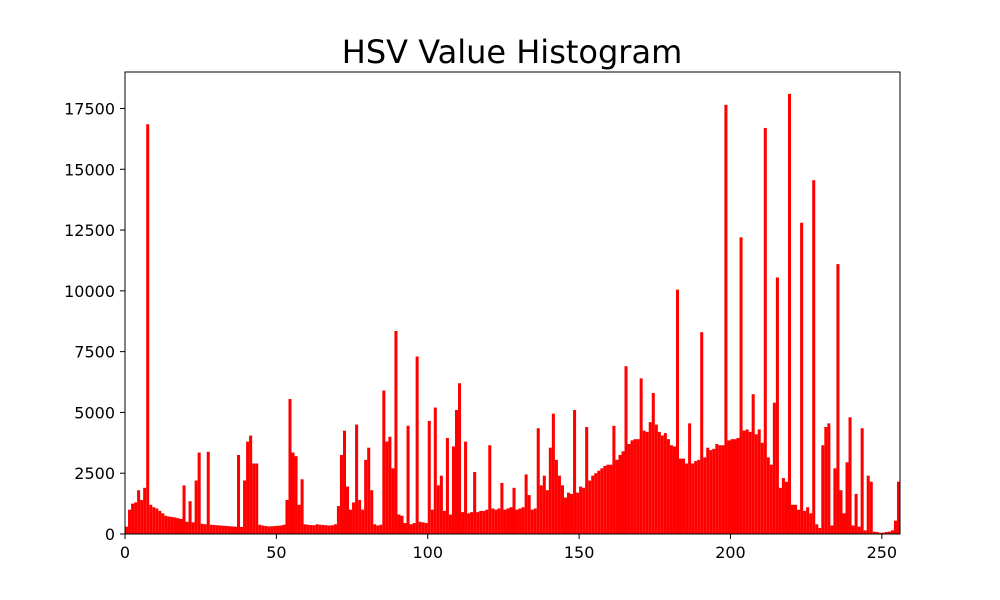 The image size is (1000, 600). I want to click on y-tick-label: 17500, so click(89, 108).